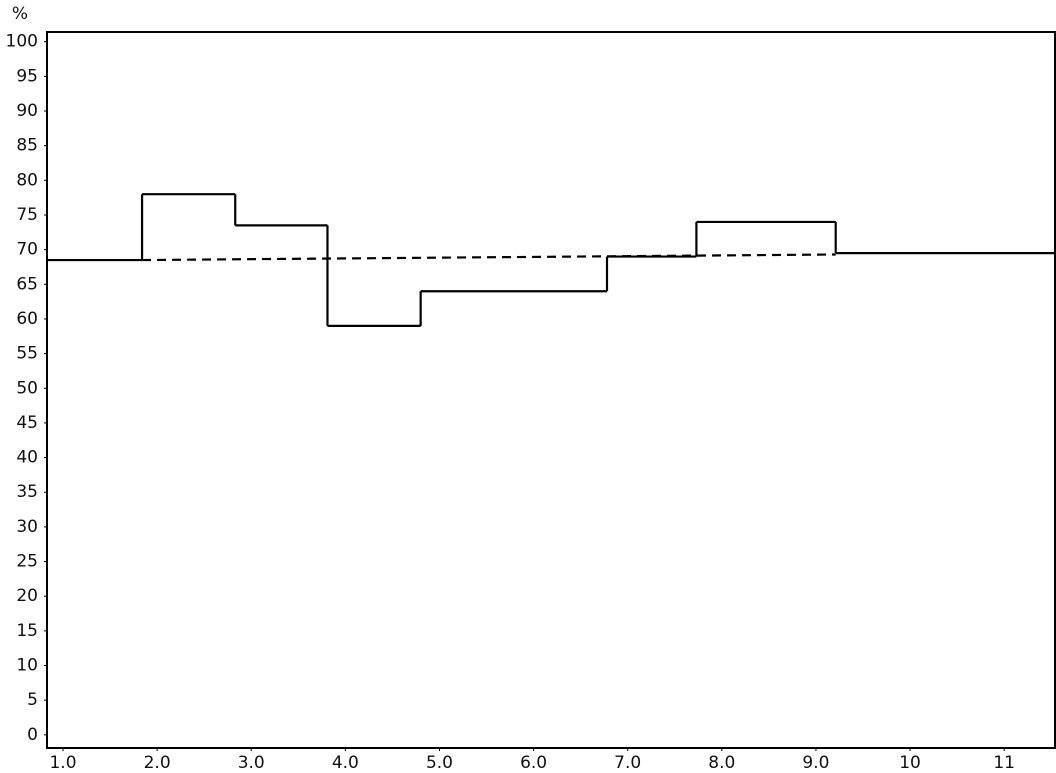 The image size is (1056, 773). Describe the element at coordinates (627, 763) in the screenshot. I see `x-tick-label: 7.0` at that location.